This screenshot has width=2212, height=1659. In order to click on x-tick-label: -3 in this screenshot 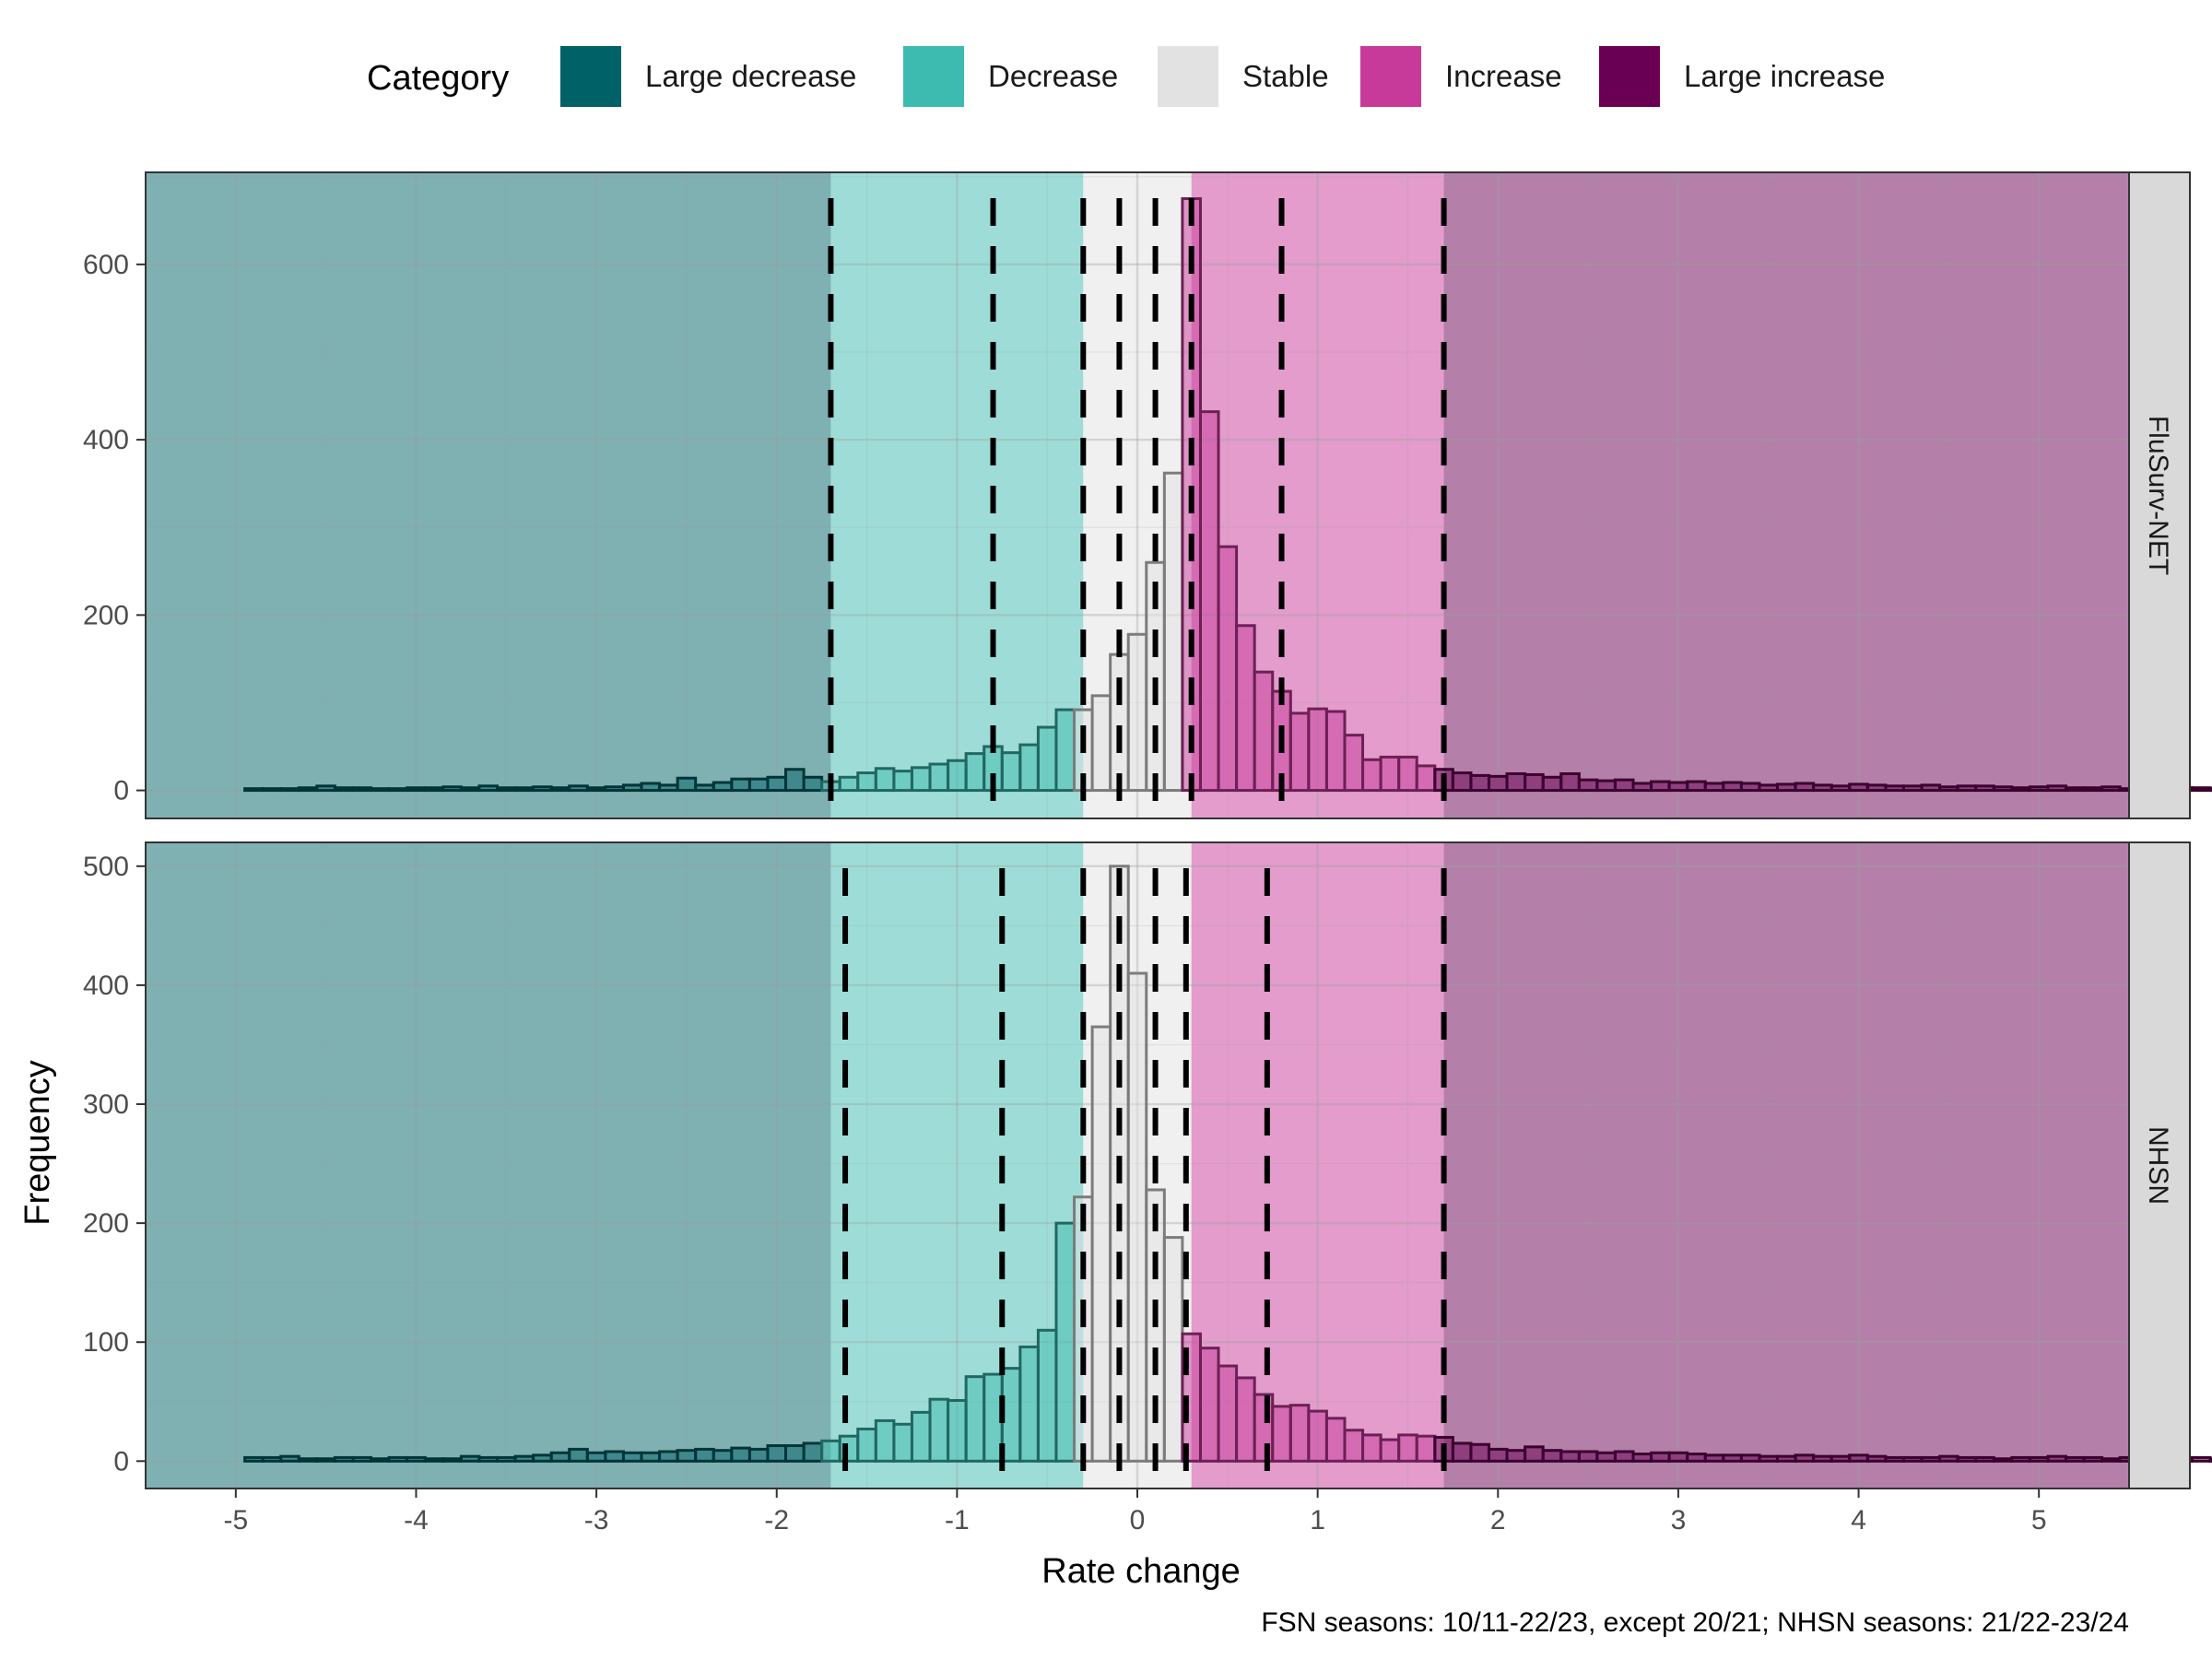, I will do `click(596, 1520)`.